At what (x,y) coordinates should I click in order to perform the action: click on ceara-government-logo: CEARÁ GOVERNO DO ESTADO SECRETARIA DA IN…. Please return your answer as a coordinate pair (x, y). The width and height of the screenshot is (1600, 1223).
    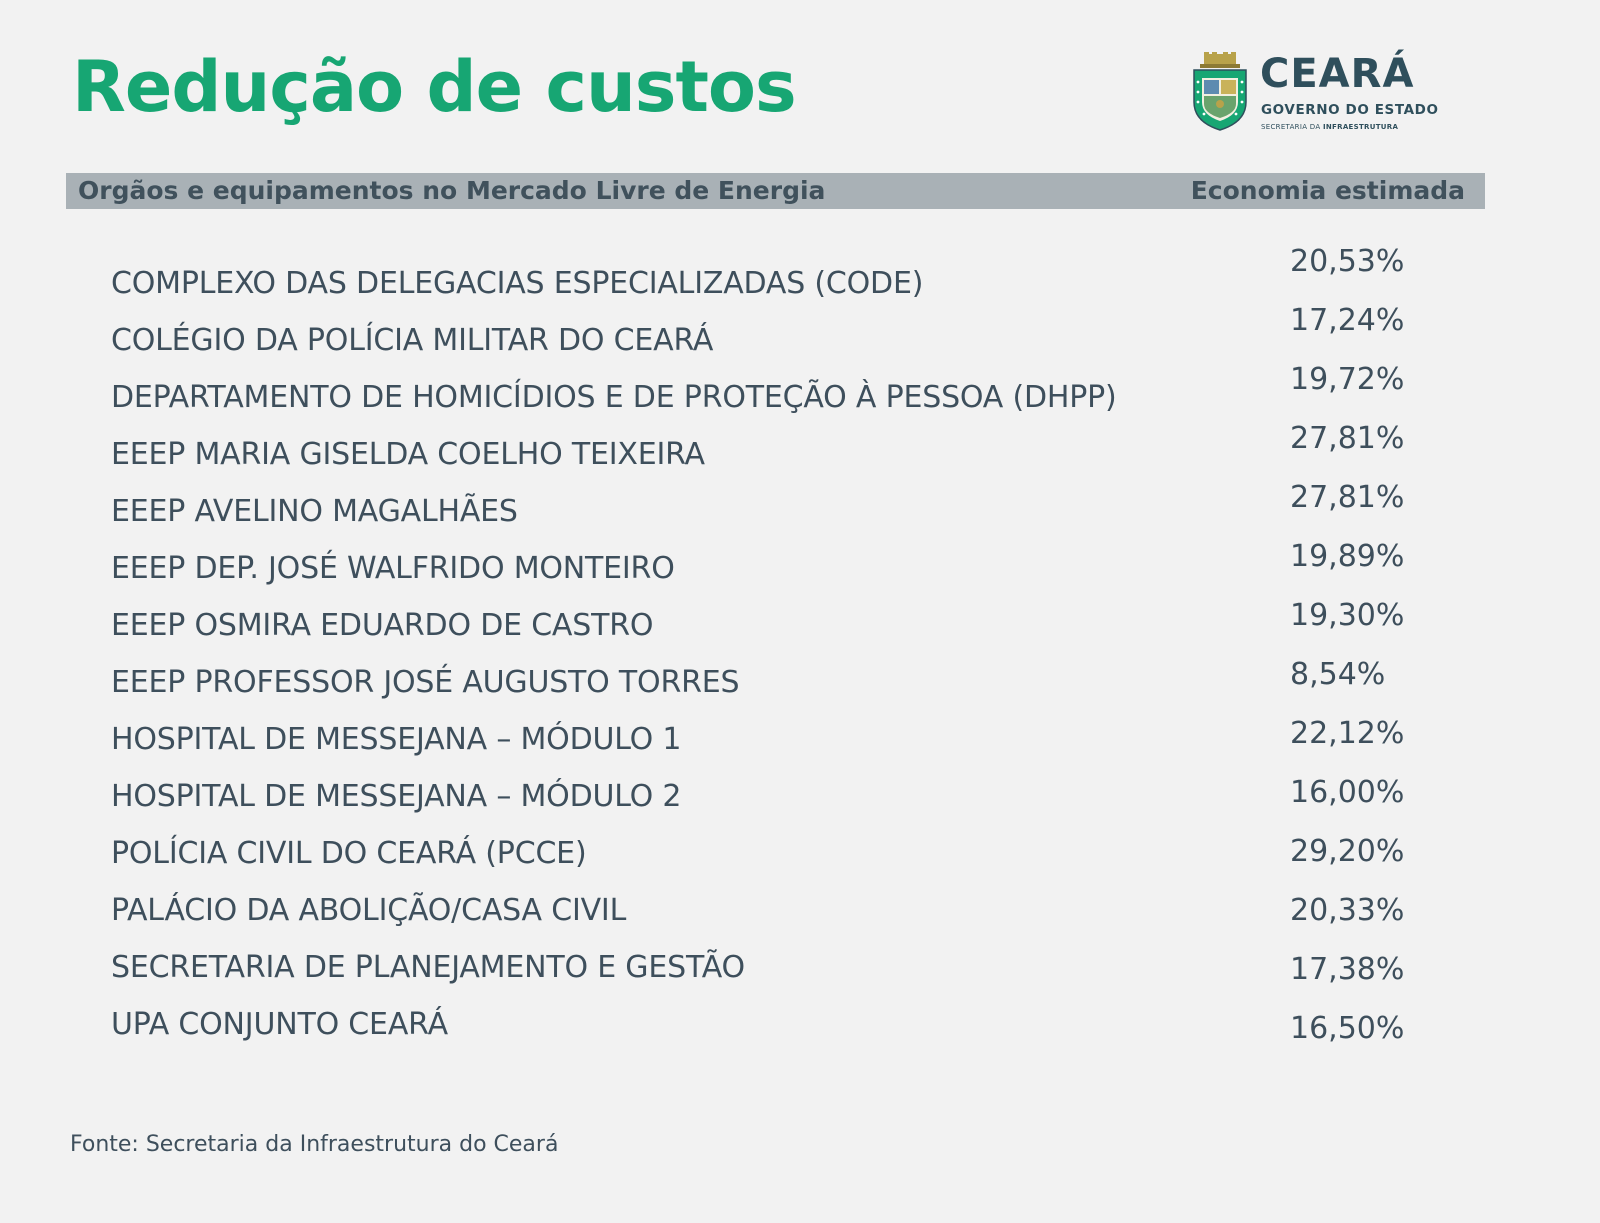
    Looking at the image, I should click on (1320, 93).